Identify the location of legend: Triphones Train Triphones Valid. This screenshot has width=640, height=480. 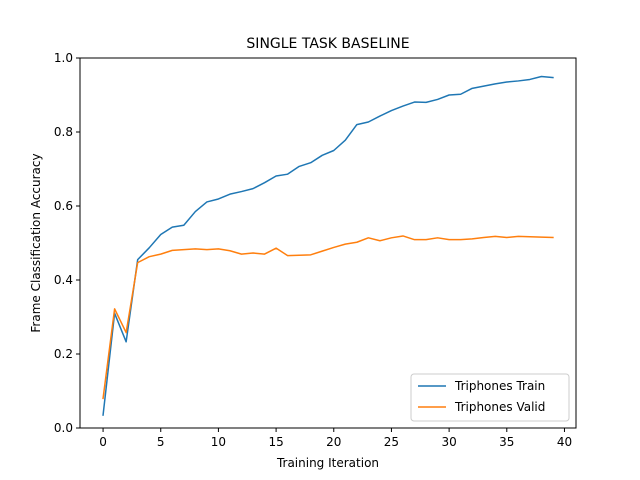
(490, 397).